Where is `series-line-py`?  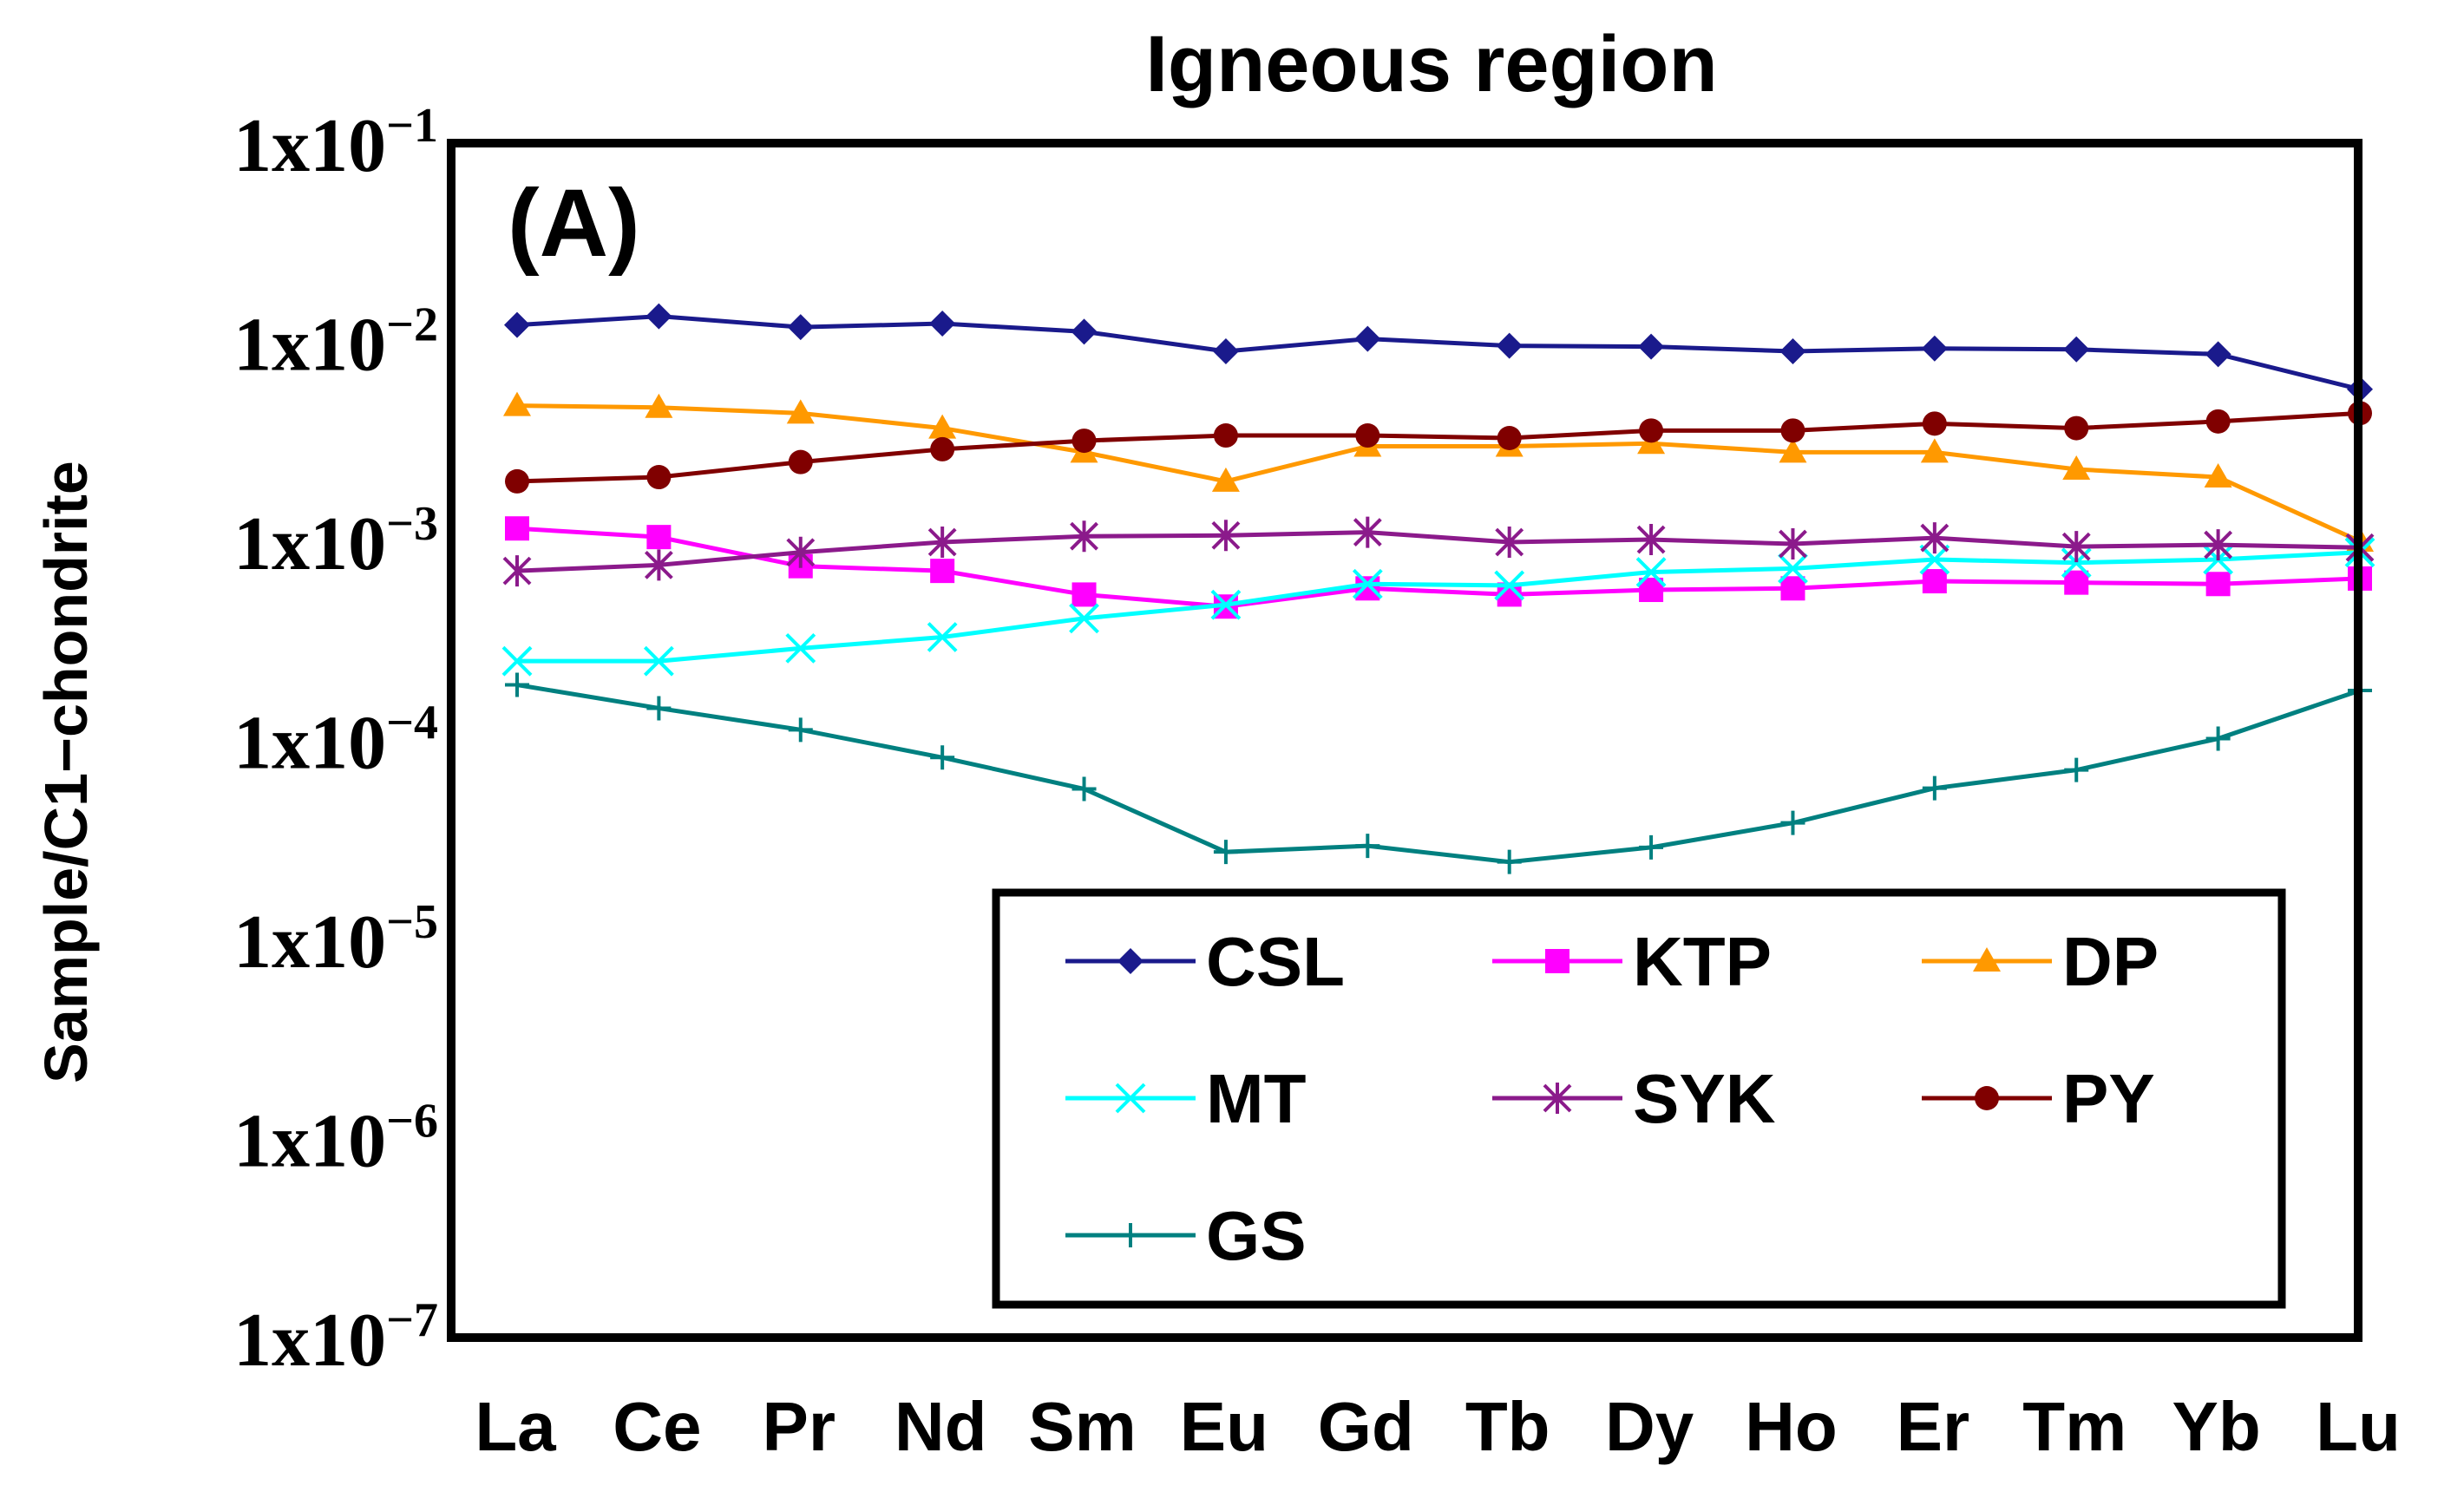
series-line-py is located at coordinates (1438, 447).